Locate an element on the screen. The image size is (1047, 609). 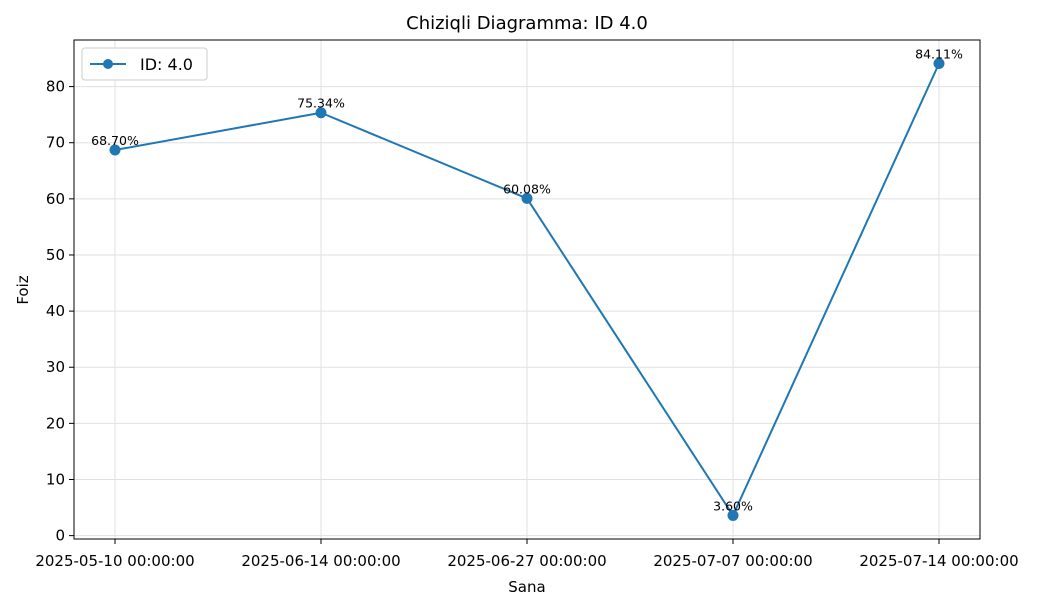
x-tick-label: 2025-06-14 00:00:00 is located at coordinates (320, 561).